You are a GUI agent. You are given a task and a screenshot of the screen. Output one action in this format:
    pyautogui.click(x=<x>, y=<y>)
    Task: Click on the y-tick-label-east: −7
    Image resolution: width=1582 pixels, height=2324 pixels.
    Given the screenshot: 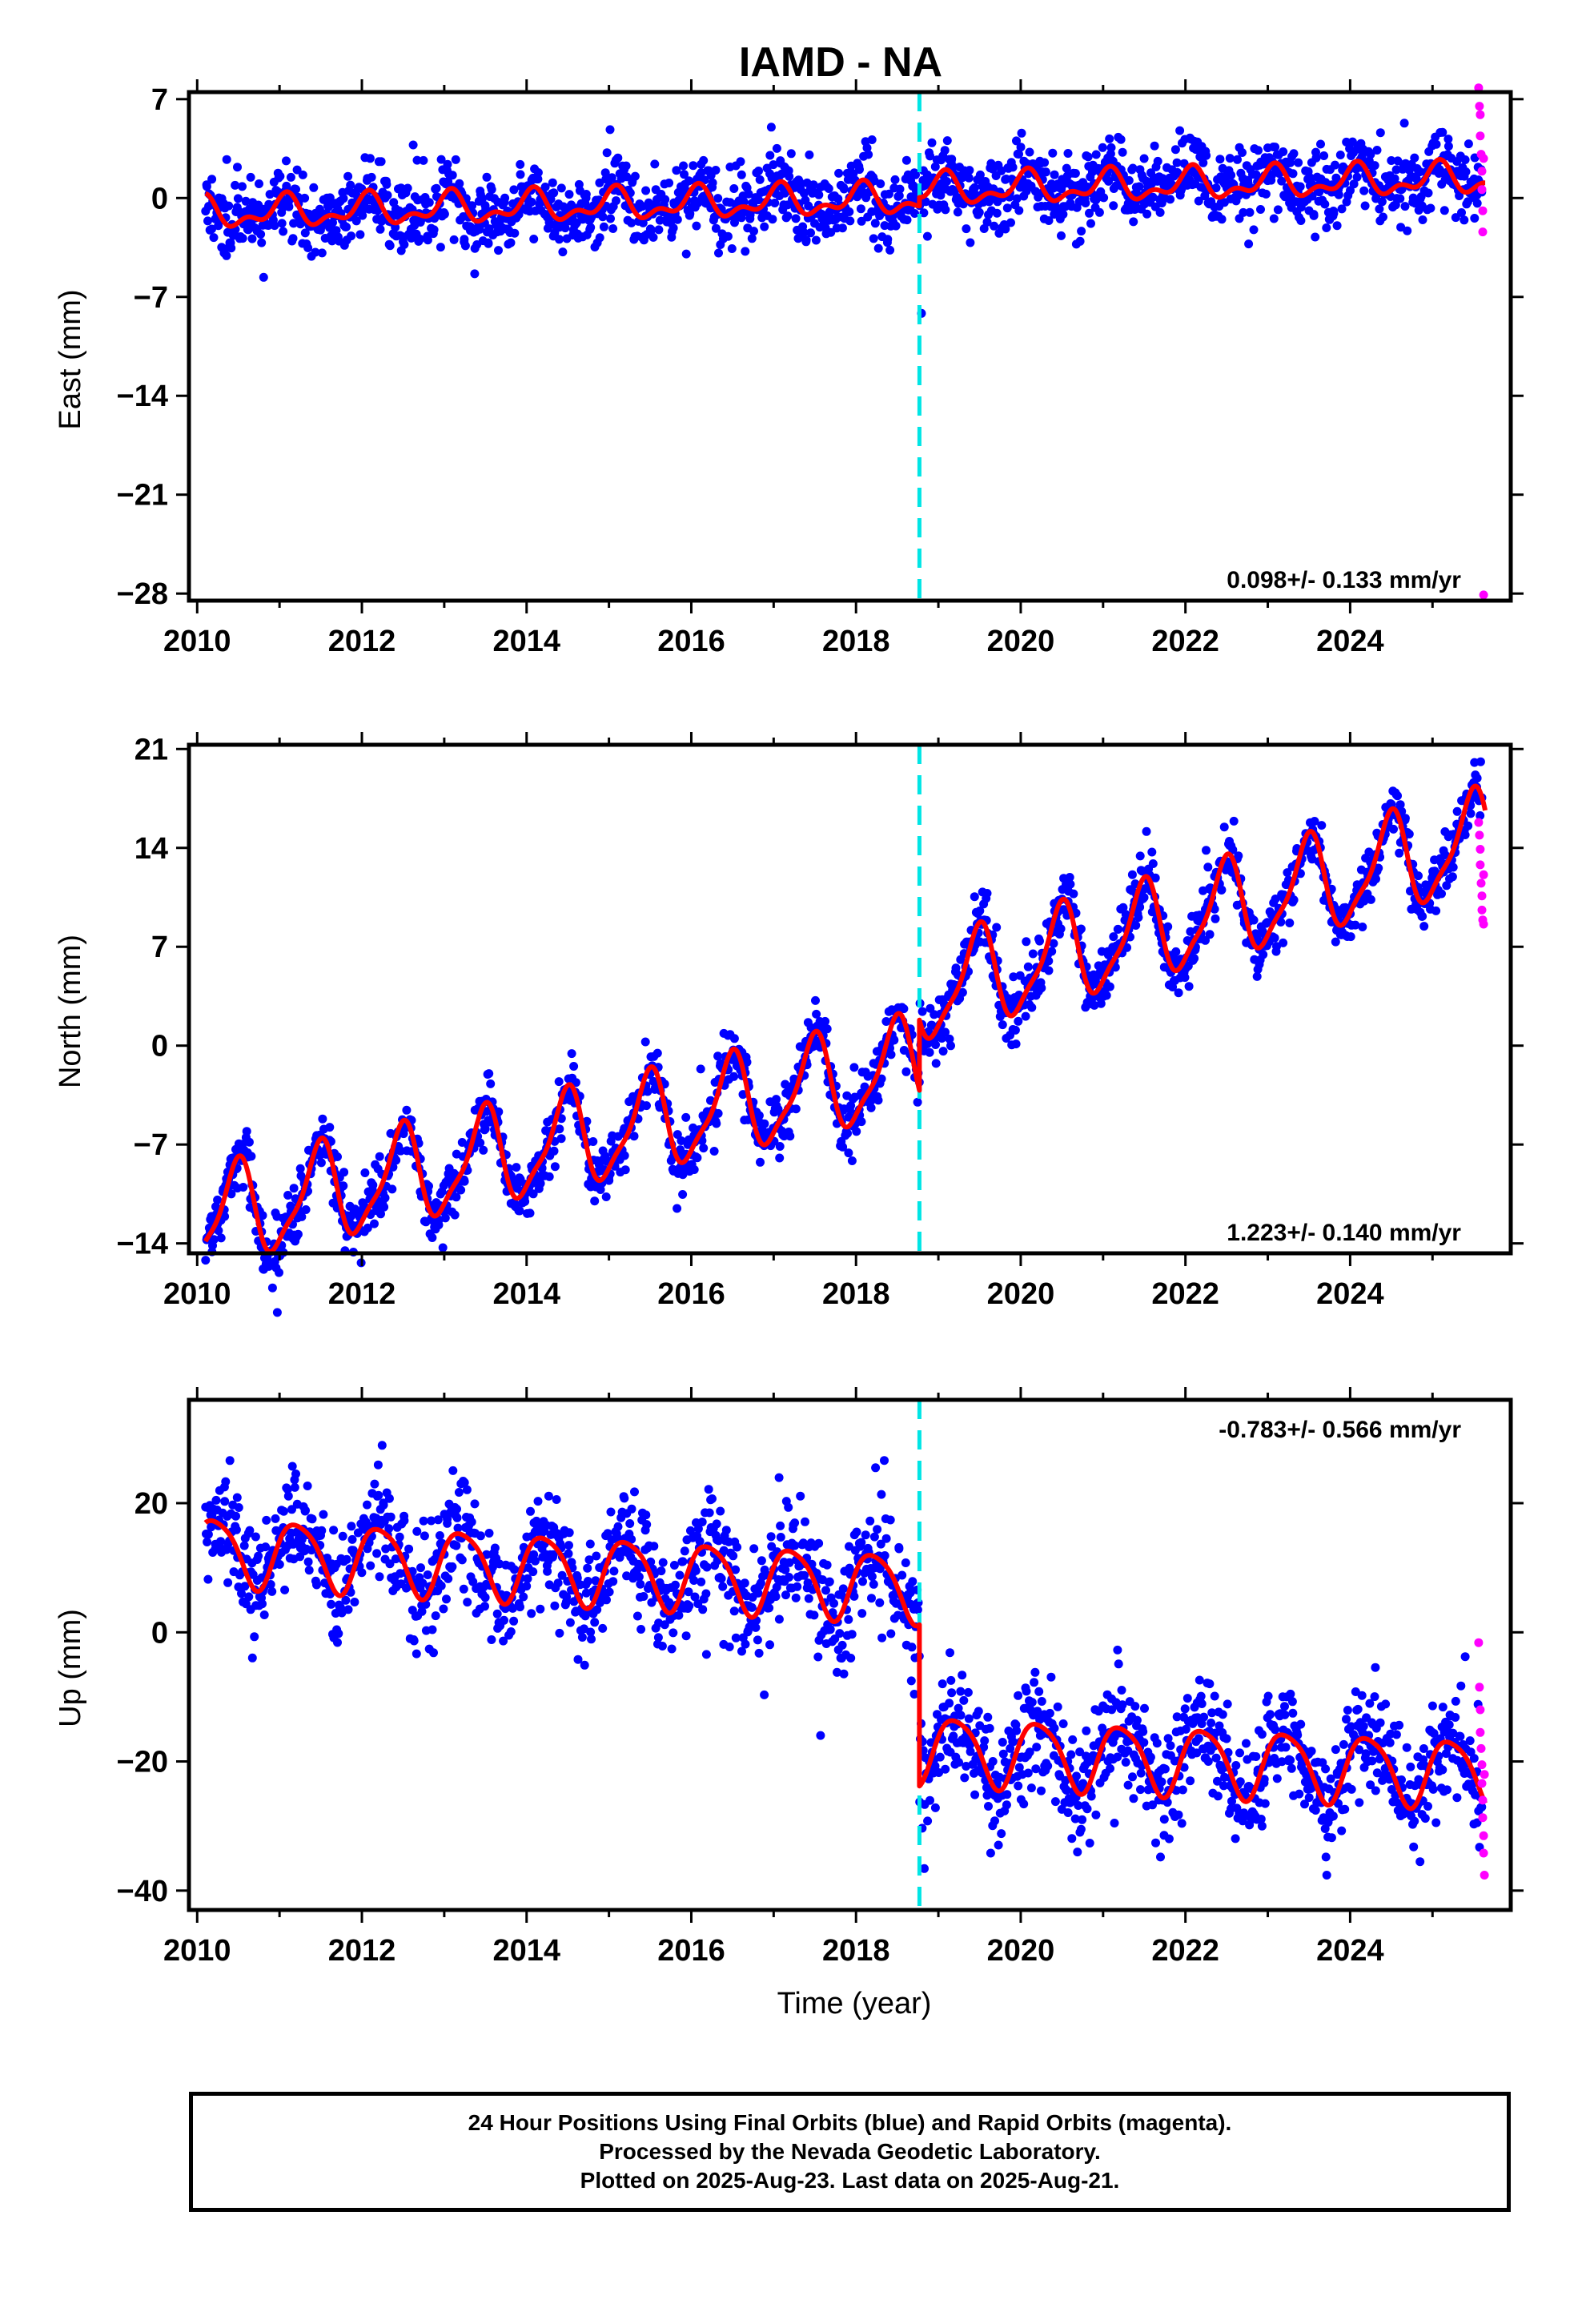 What is the action you would take?
    pyautogui.click(x=151, y=298)
    